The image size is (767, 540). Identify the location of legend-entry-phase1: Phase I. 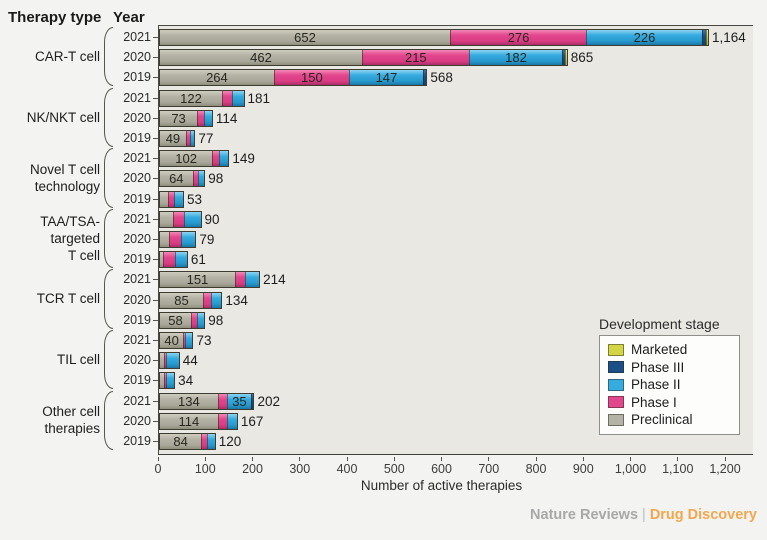
(669, 403).